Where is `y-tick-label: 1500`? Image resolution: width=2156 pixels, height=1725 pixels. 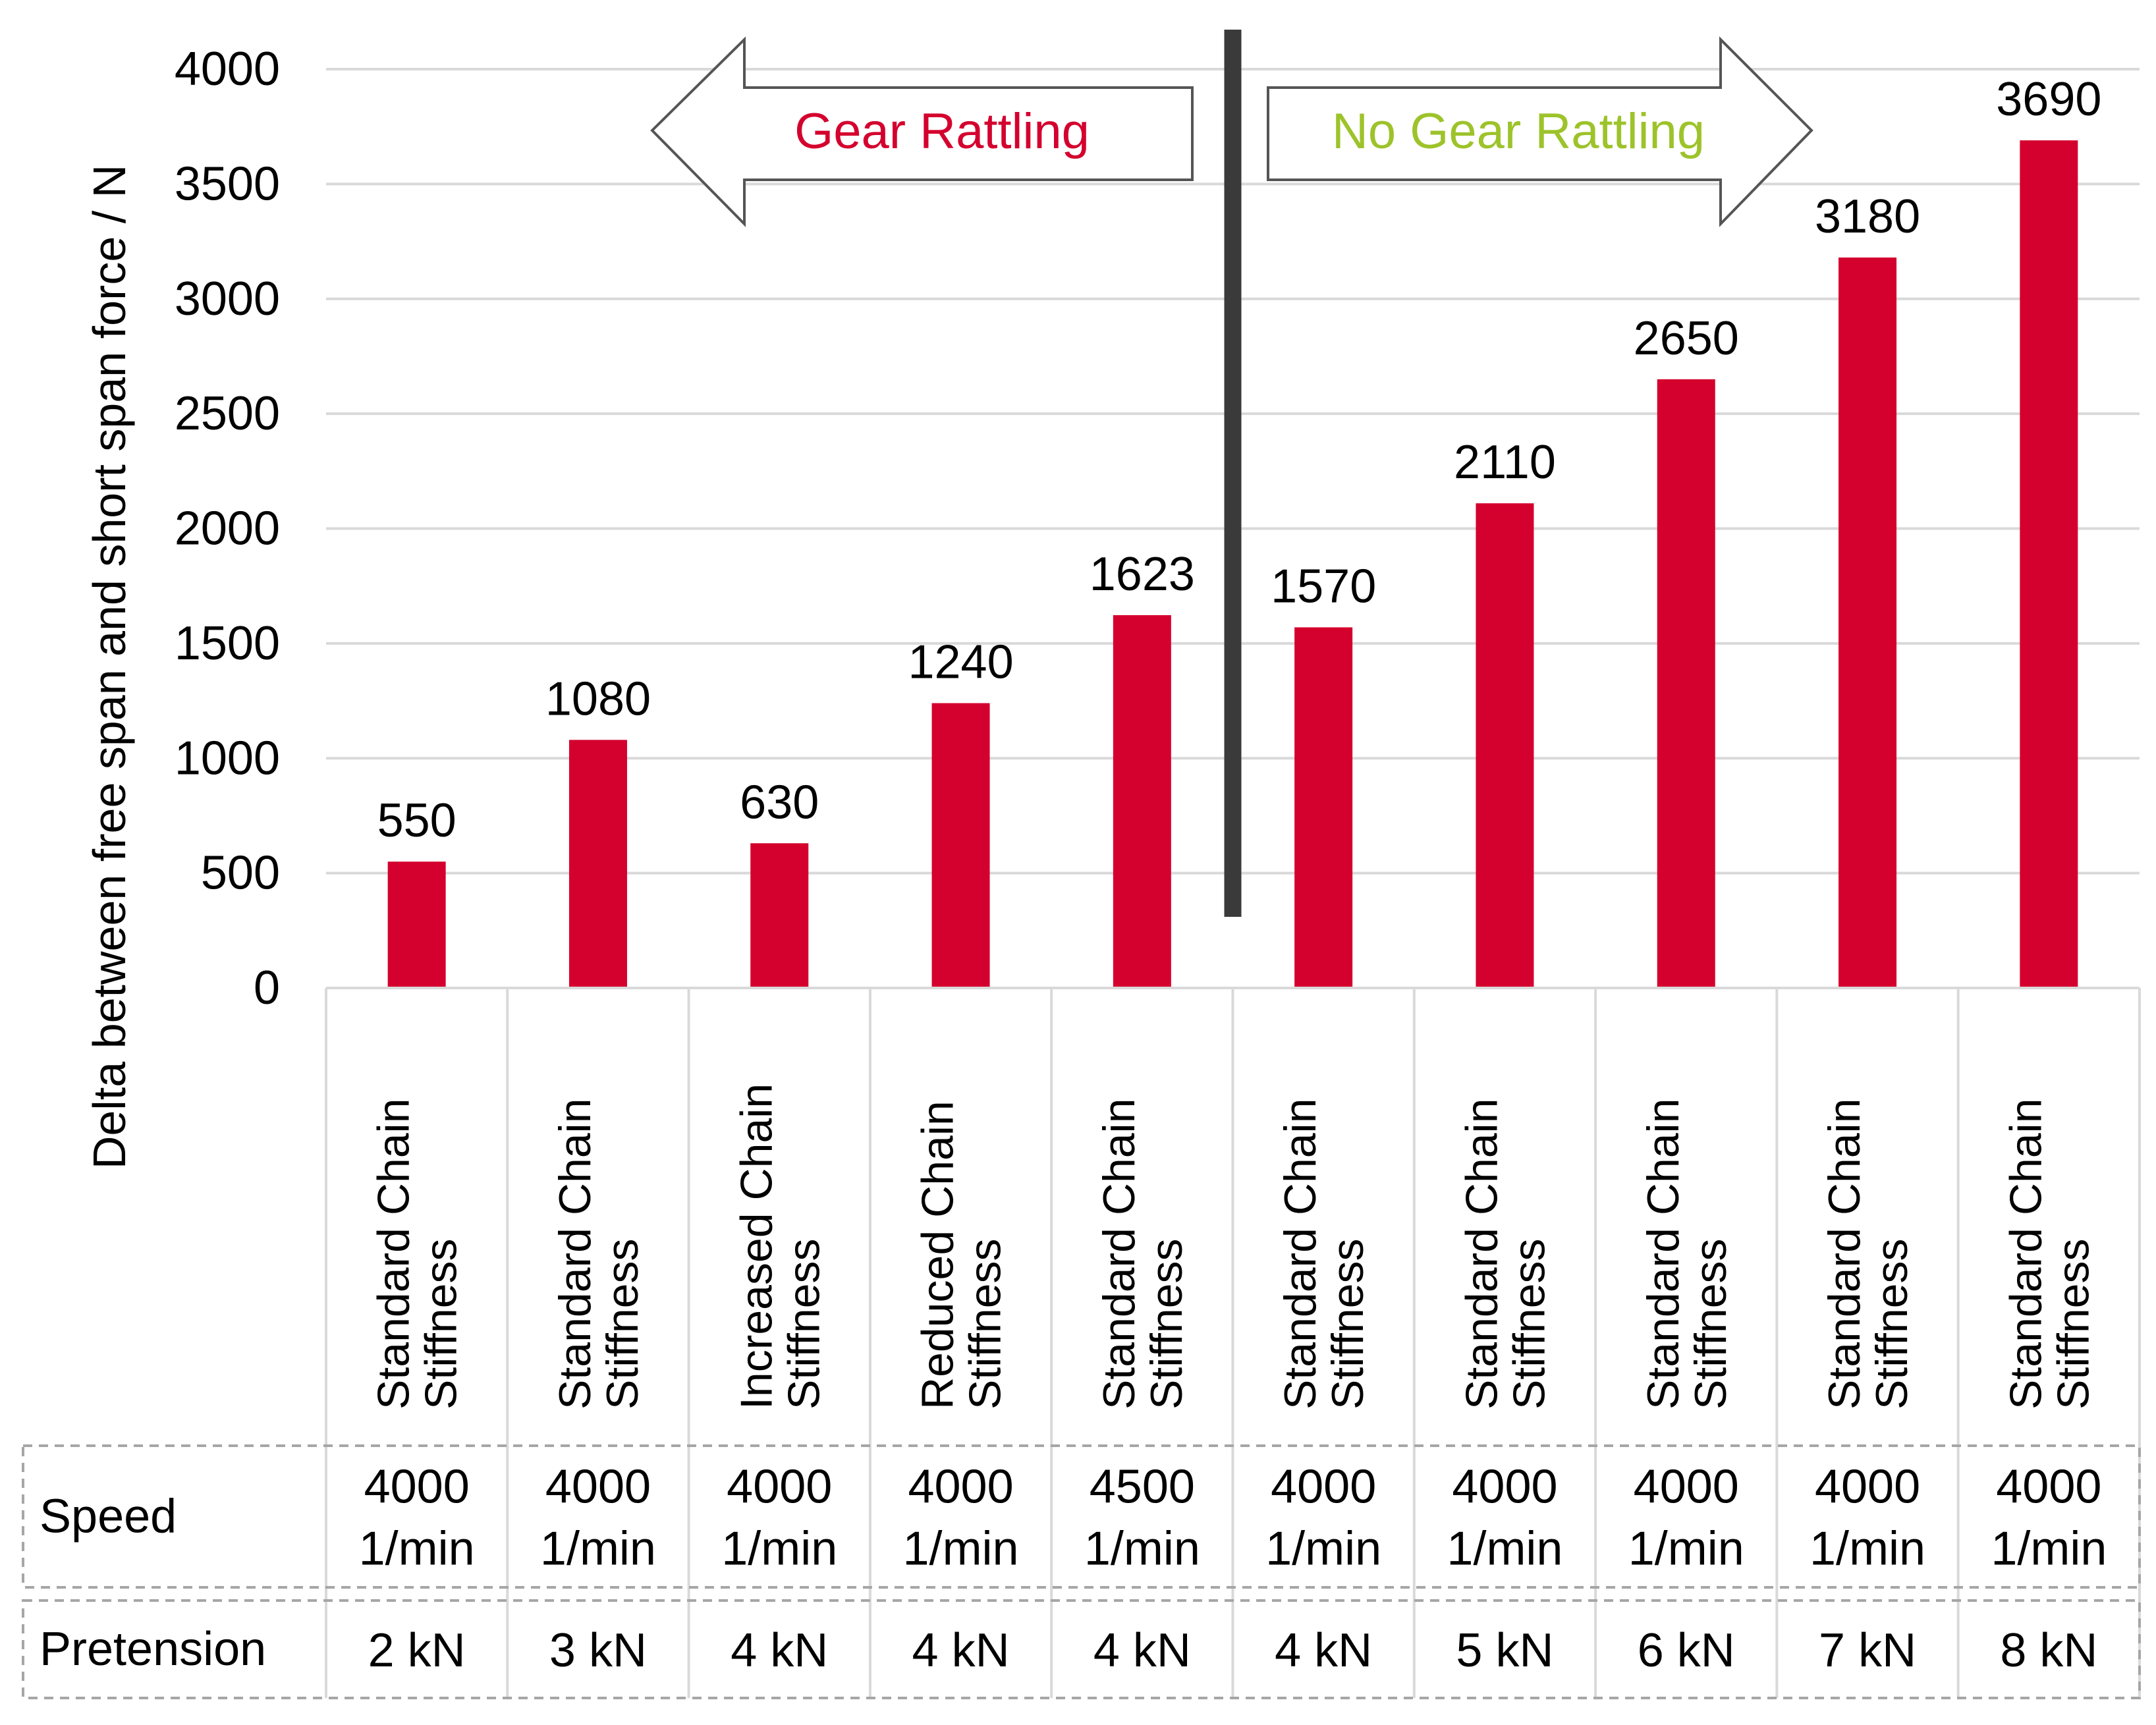 y-tick-label: 1500 is located at coordinates (228, 643).